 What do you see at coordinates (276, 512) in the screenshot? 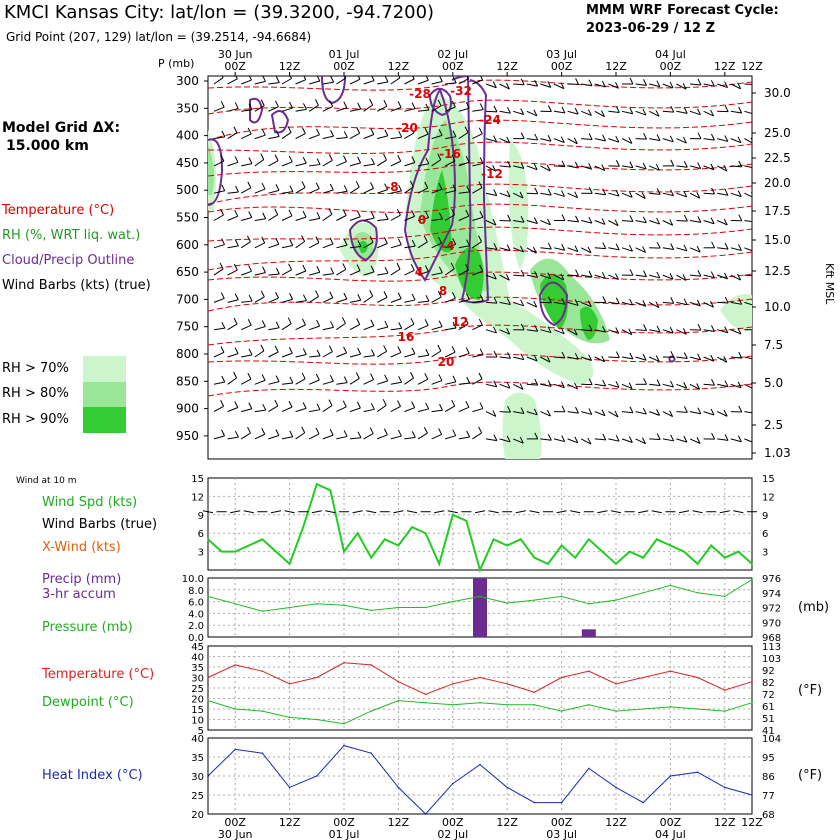
I see `surface-barb` at bounding box center [276, 512].